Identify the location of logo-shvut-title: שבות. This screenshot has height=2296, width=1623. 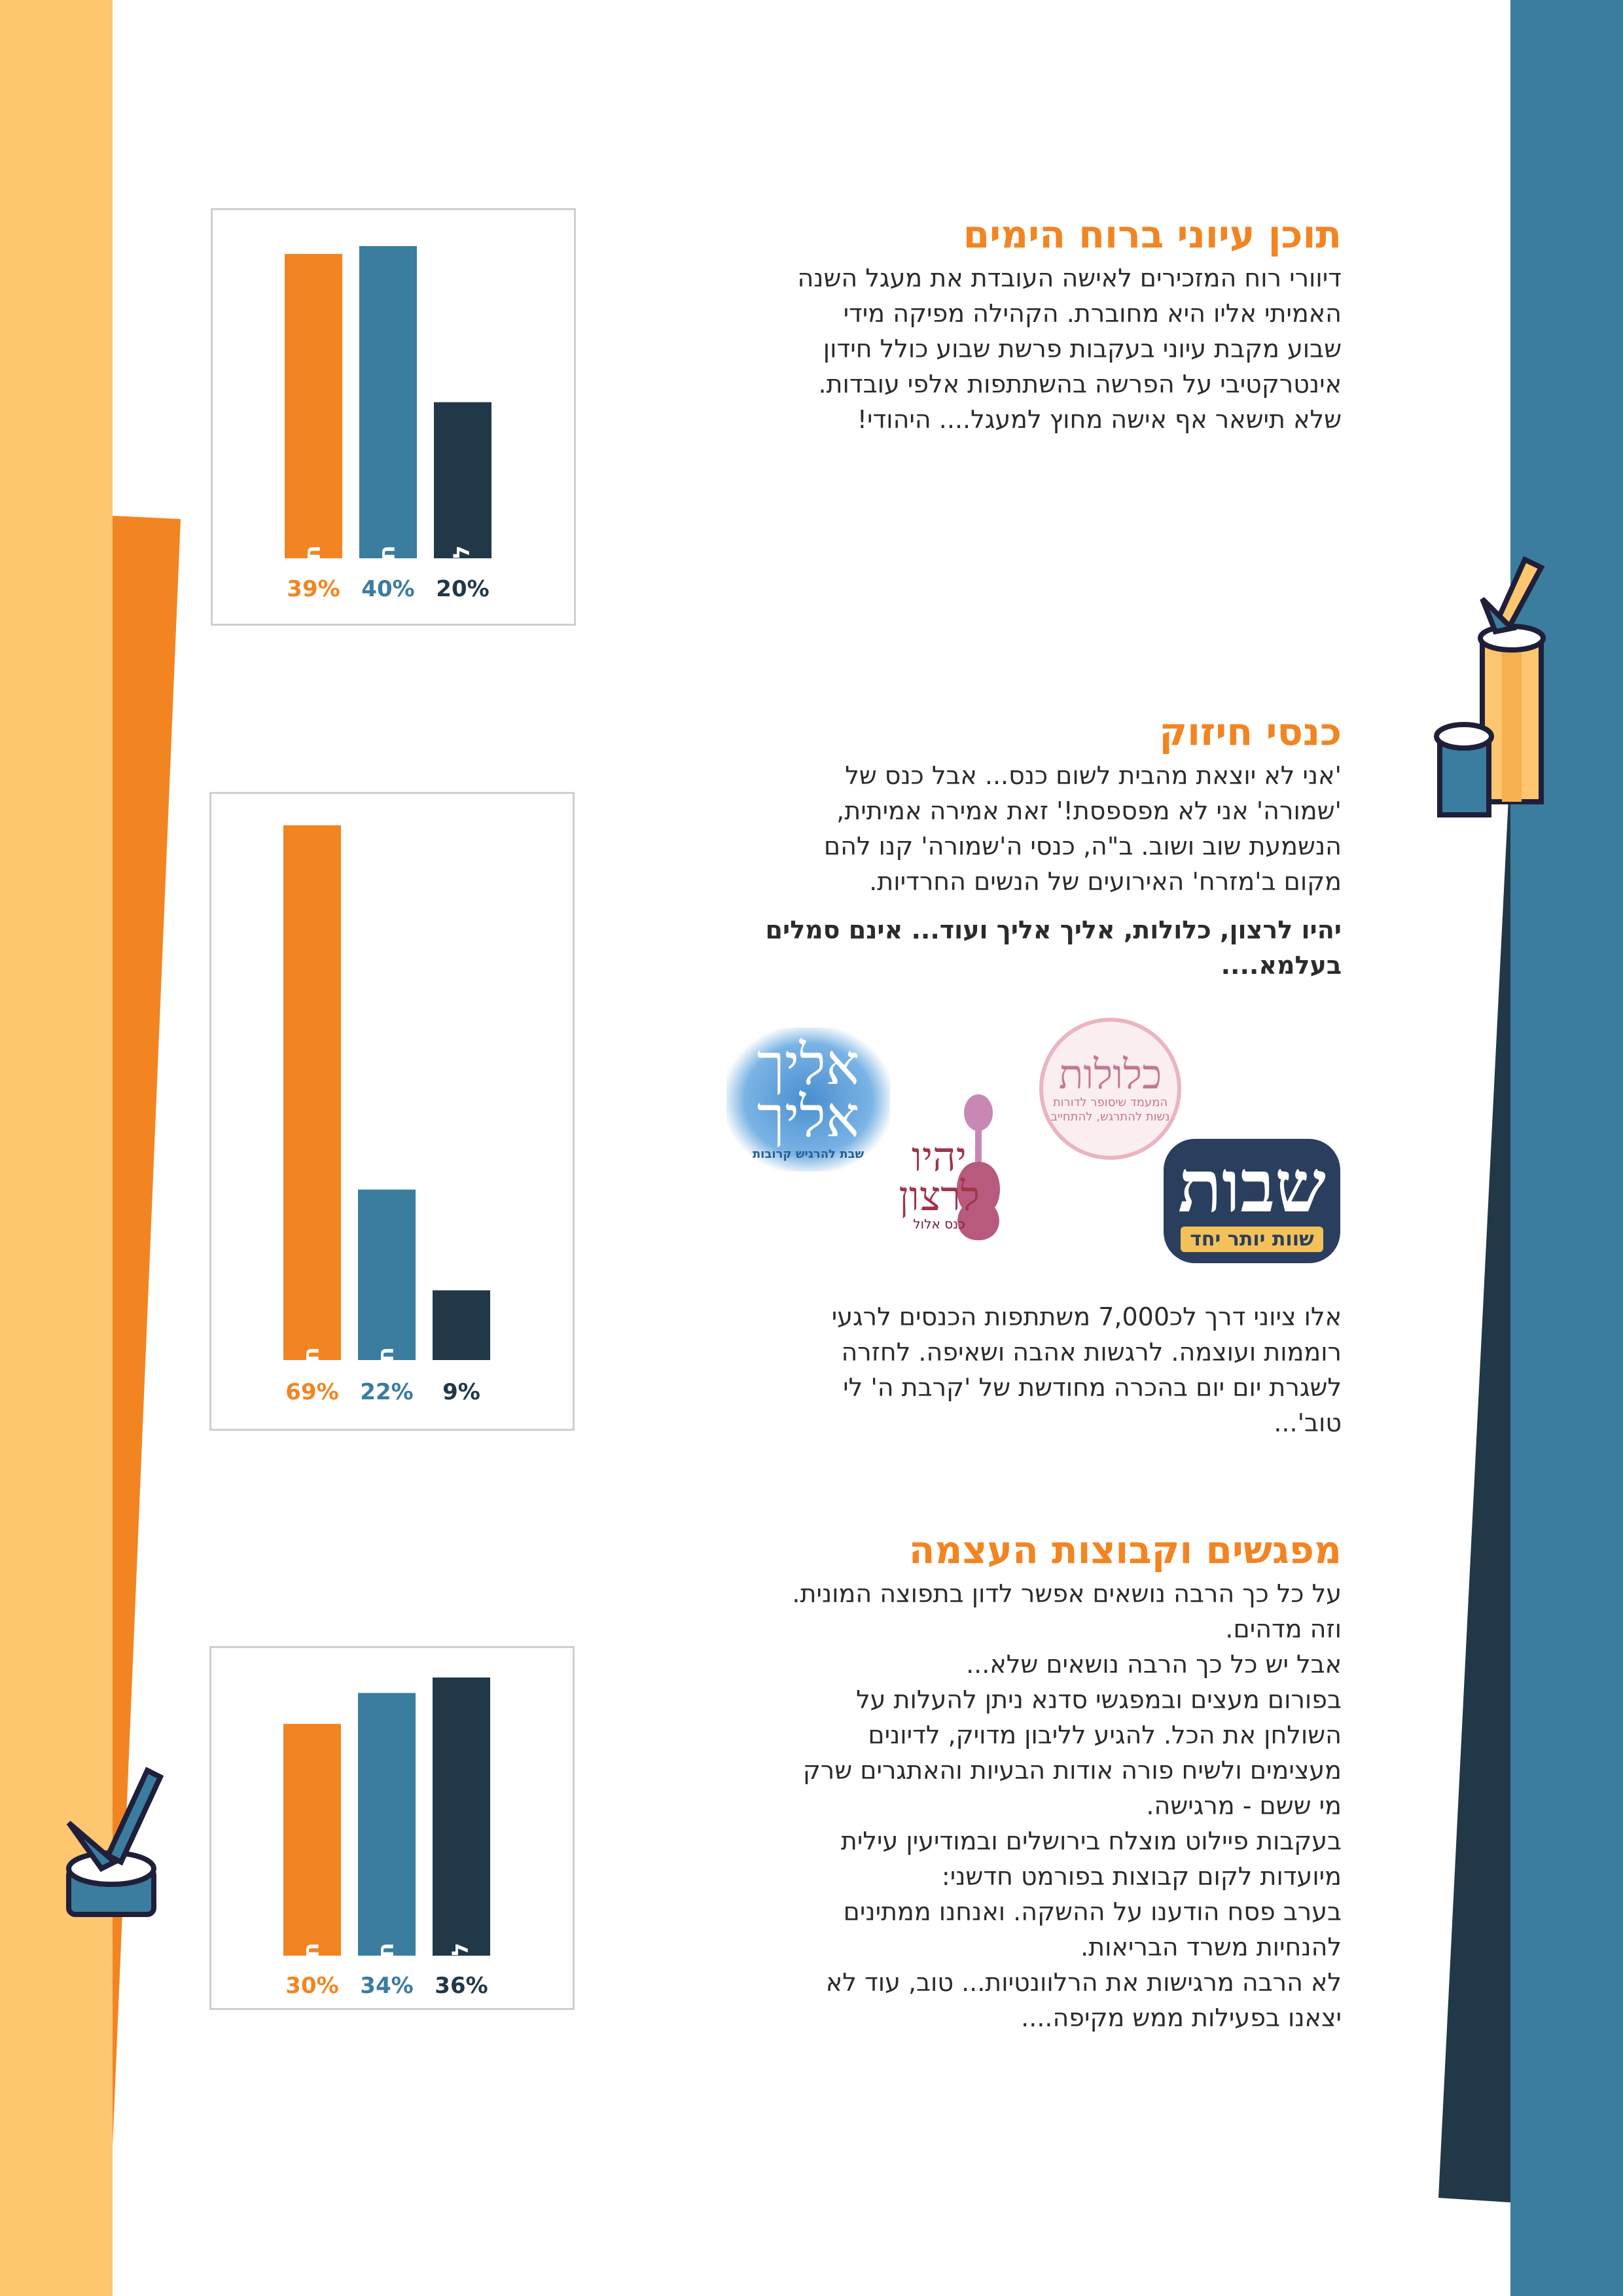
(1252, 1186).